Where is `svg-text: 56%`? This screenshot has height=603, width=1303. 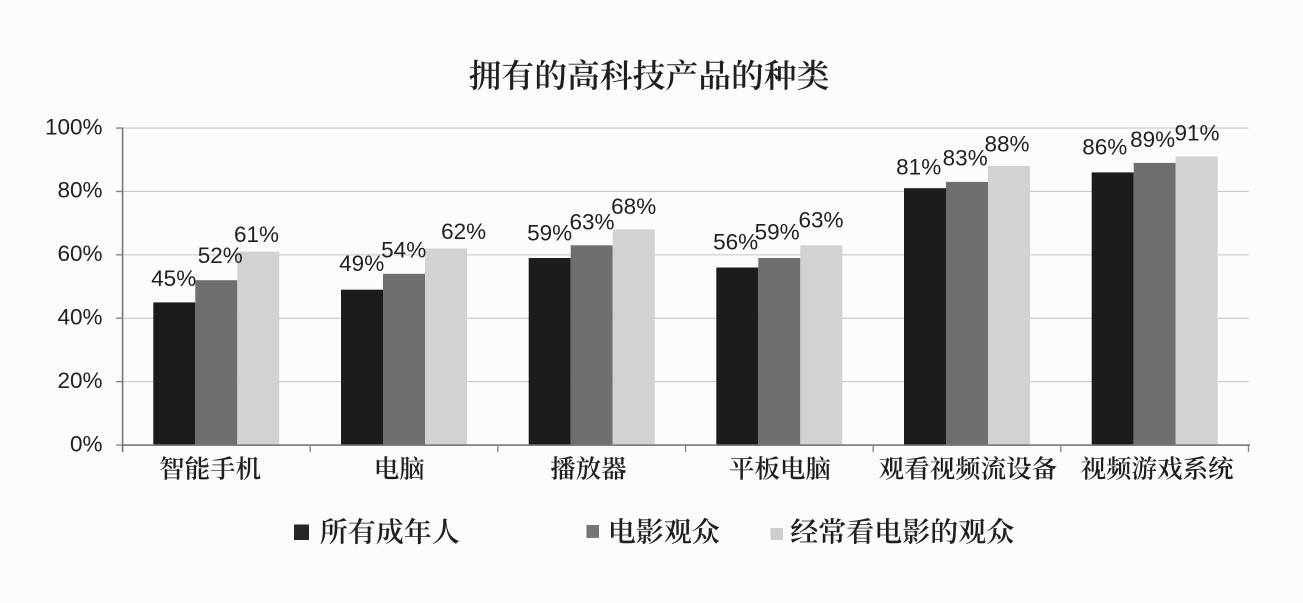
svg-text: 56% is located at coordinates (735, 242).